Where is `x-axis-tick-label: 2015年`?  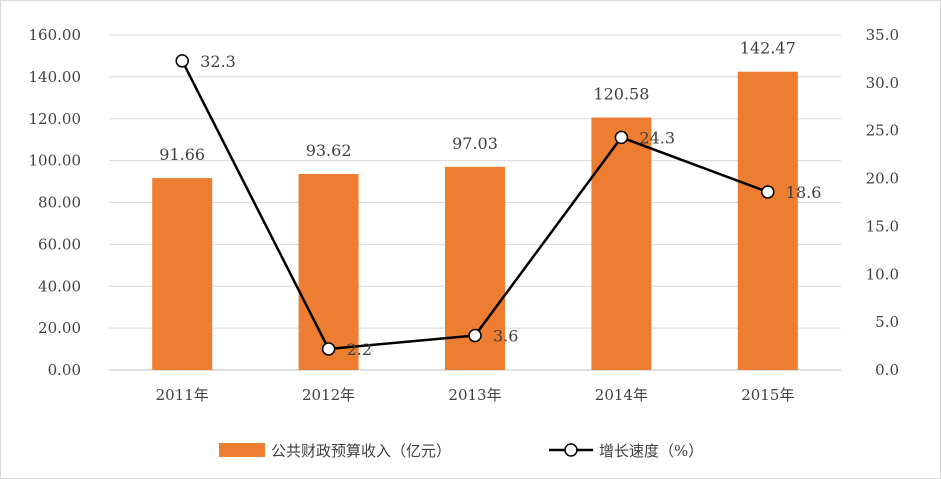 x-axis-tick-label: 2015年 is located at coordinates (767, 395).